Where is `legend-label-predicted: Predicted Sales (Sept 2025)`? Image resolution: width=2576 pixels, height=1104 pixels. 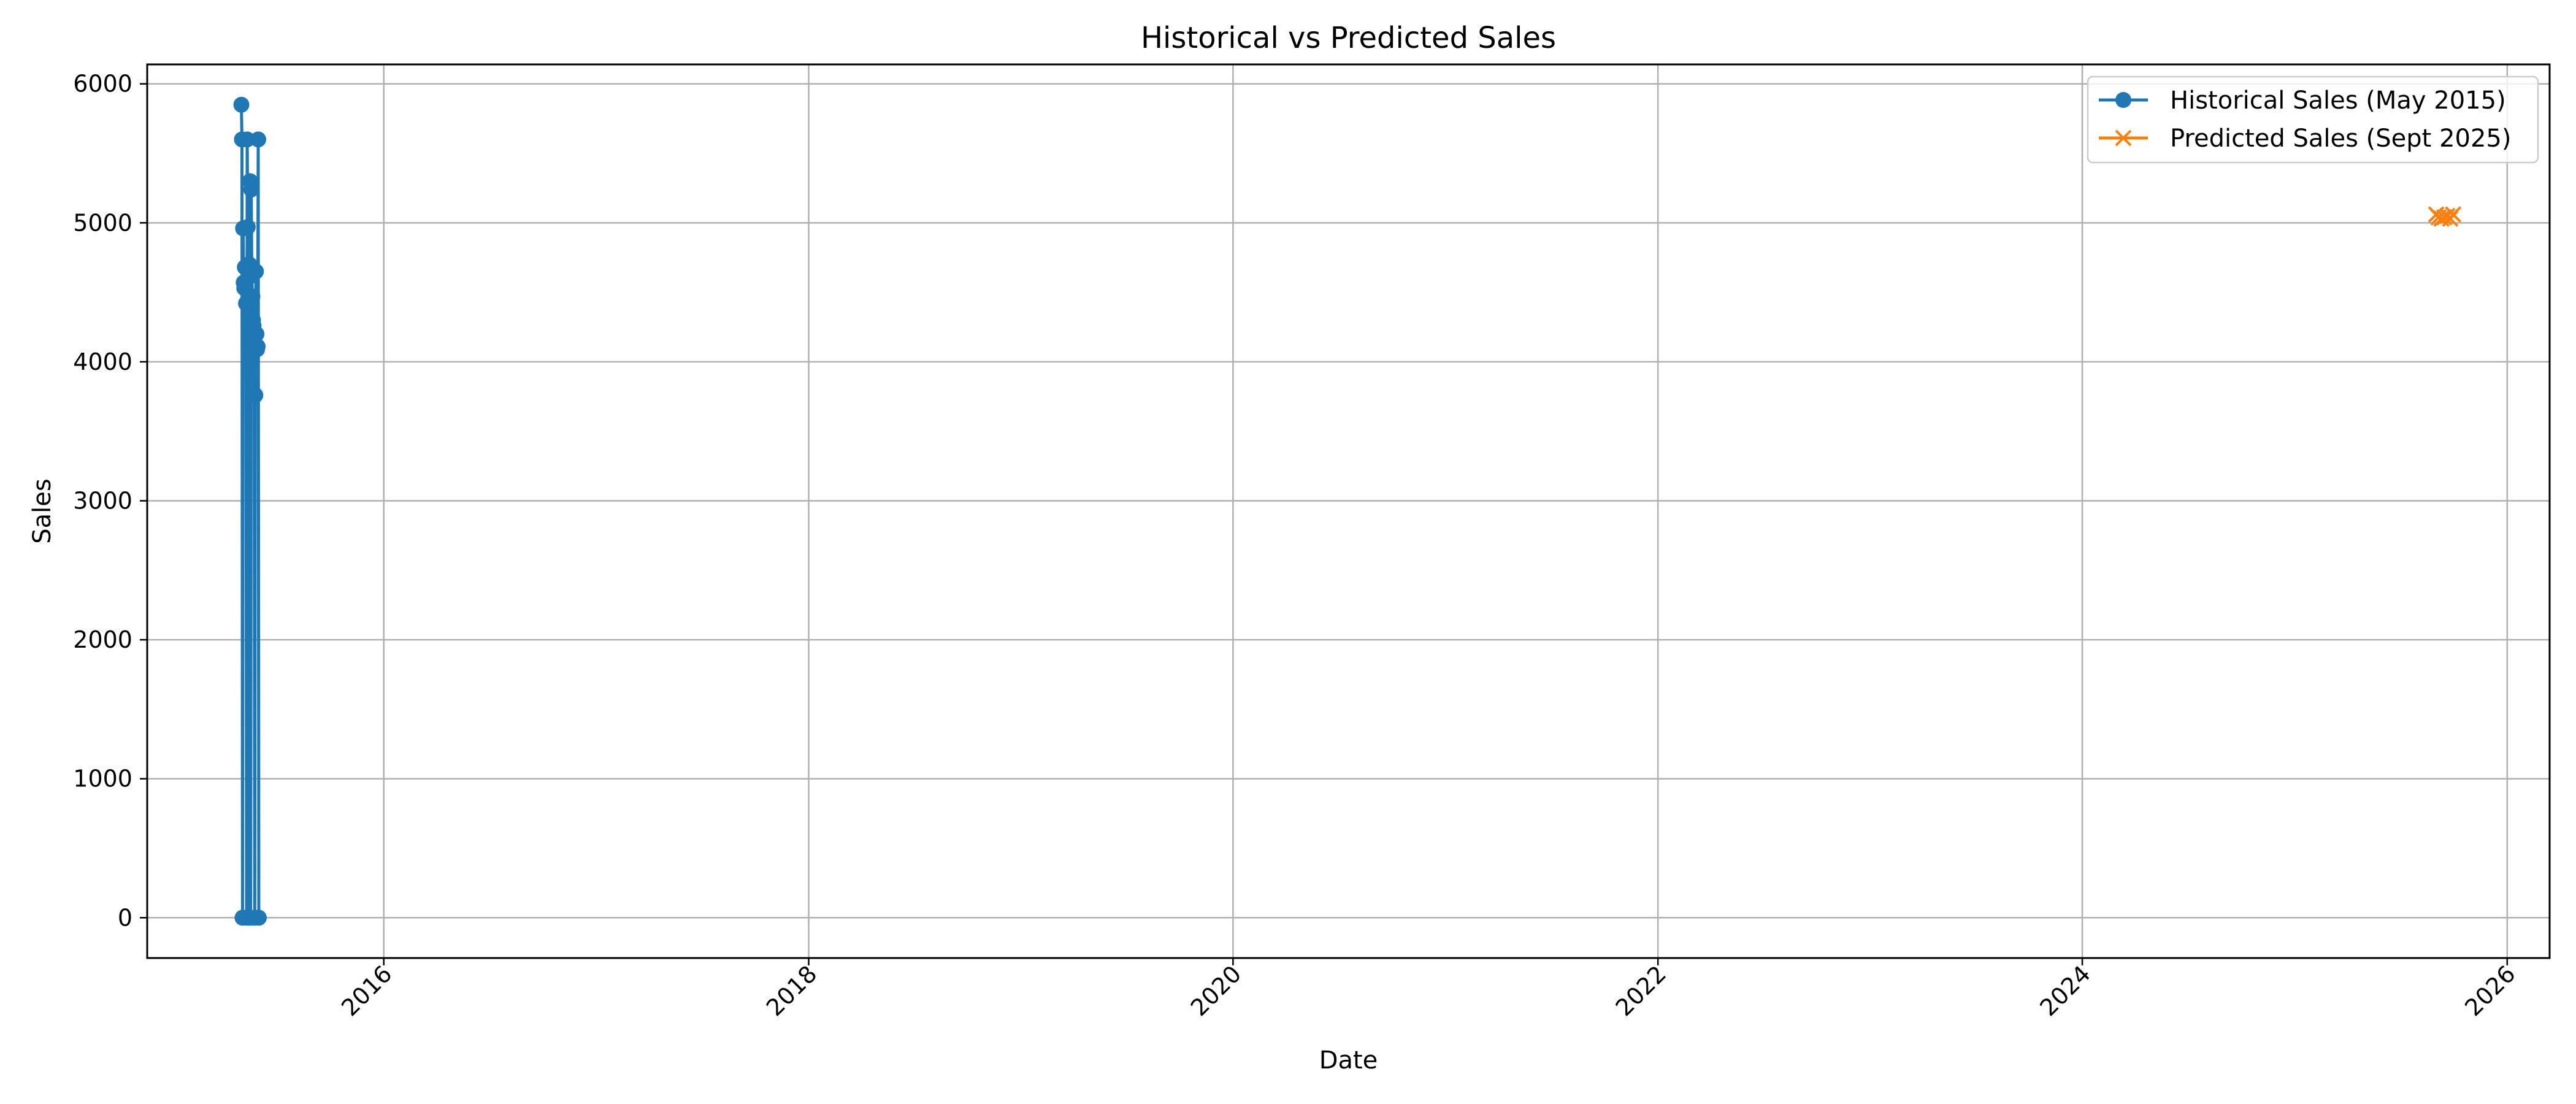 legend-label-predicted: Predicted Sales (Sept 2025) is located at coordinates (2340, 139).